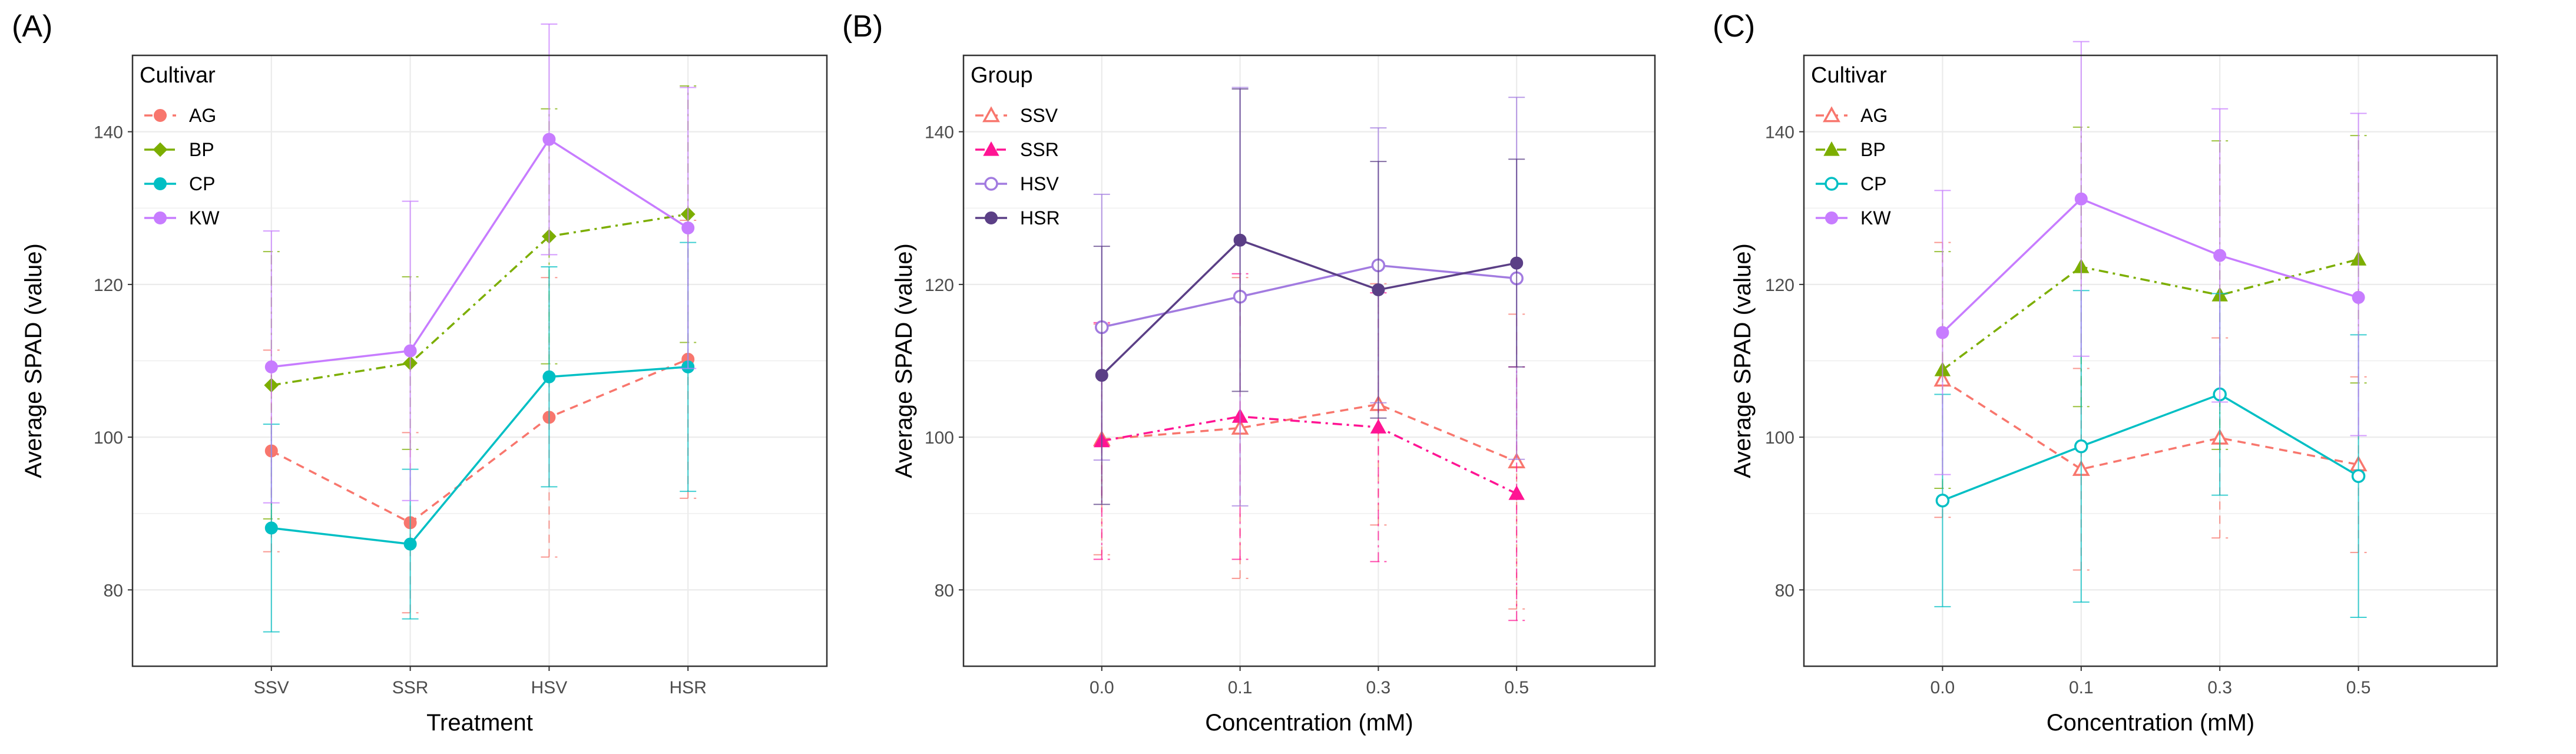 The height and width of the screenshot is (754, 2576). What do you see at coordinates (1016, 116) in the screenshot?
I see `legend-item: SSV` at bounding box center [1016, 116].